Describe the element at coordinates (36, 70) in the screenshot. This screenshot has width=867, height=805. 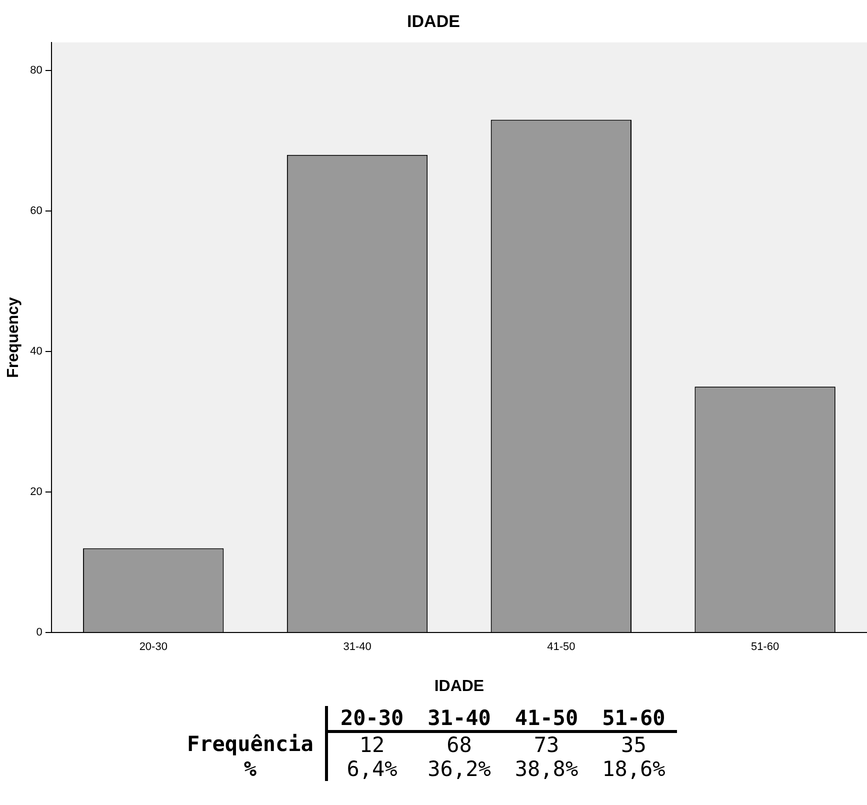
I see `y-tick-label: 80` at that location.